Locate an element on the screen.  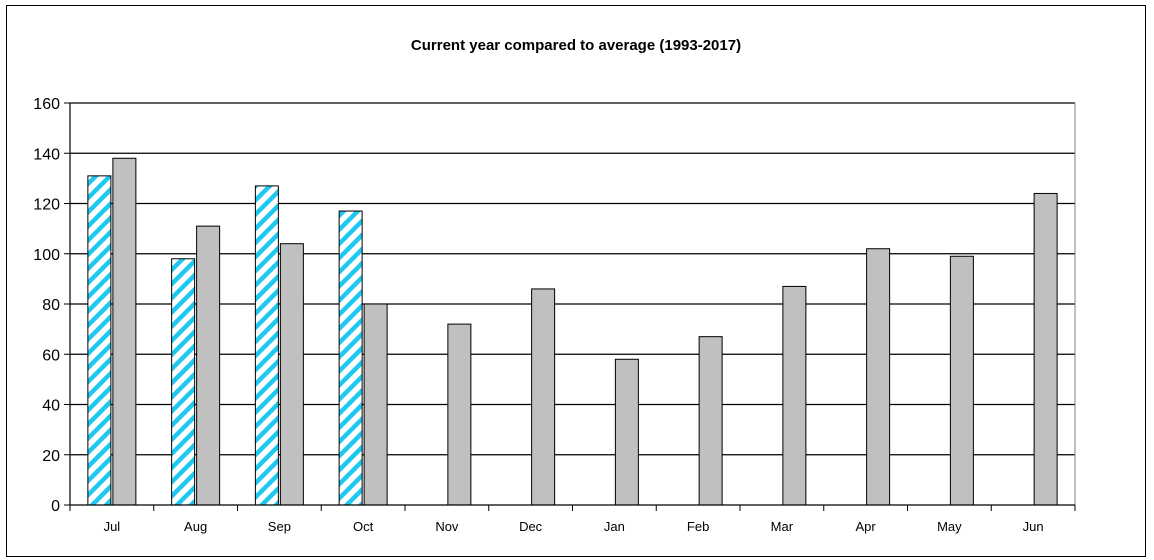
x-tick-label: Sep is located at coordinates (279, 526).